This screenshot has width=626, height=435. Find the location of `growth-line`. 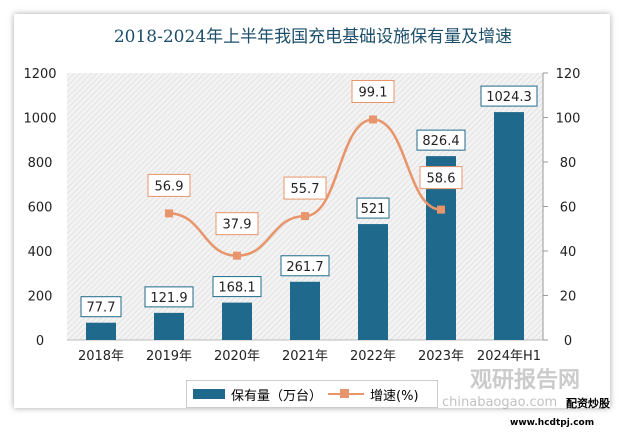

growth-line is located at coordinates (305, 187).